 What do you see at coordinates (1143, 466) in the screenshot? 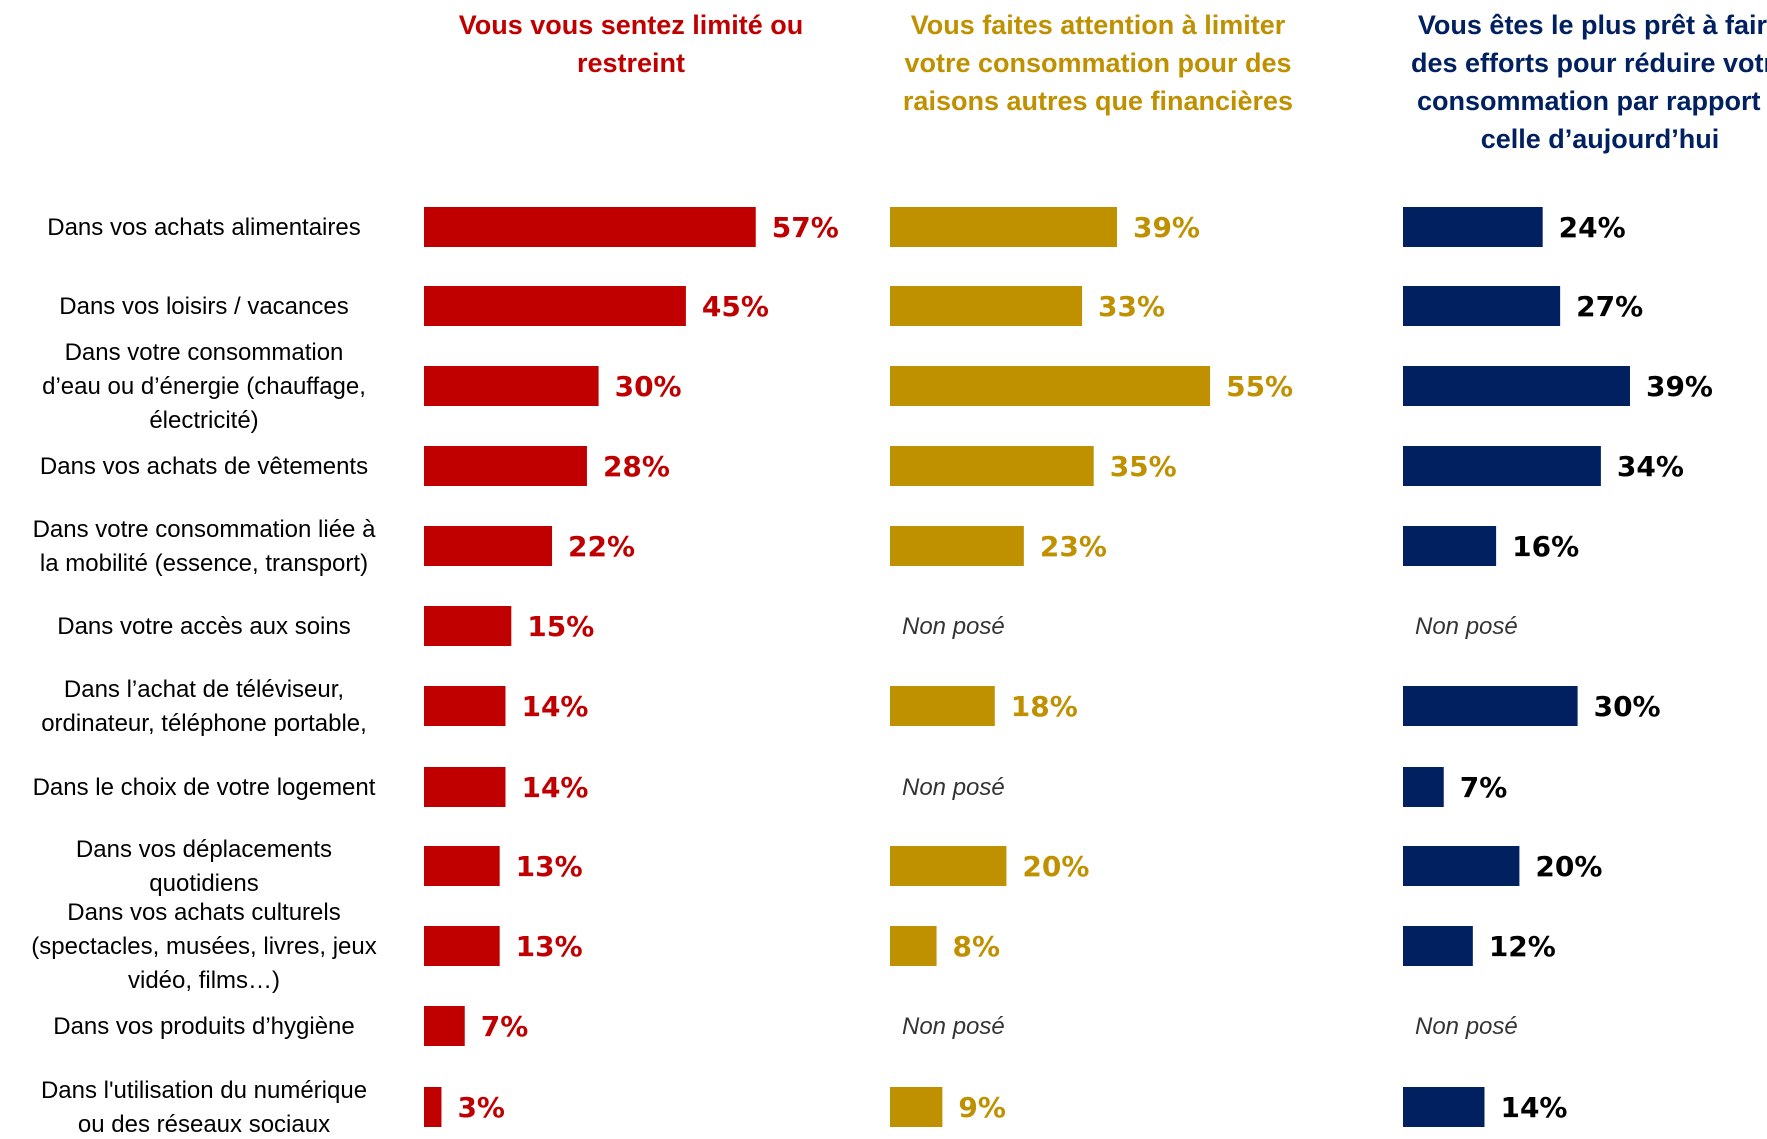
I see `data-label: 35%` at bounding box center [1143, 466].